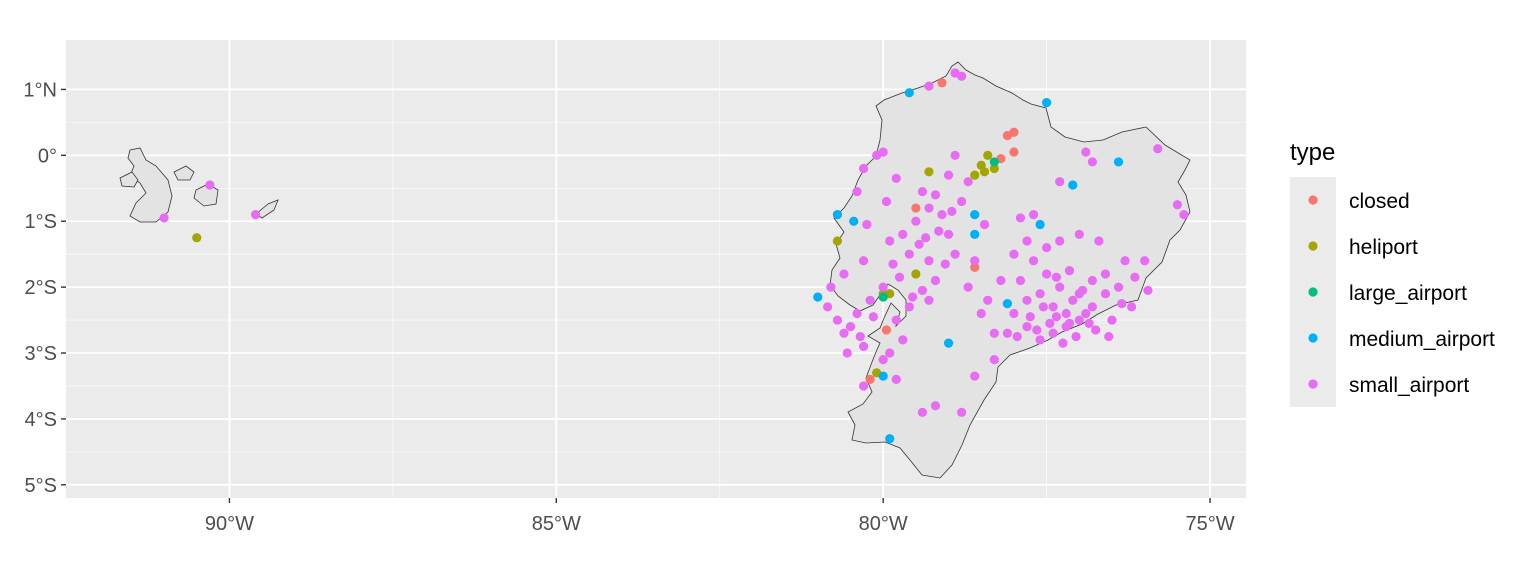 This screenshot has width=1536, height=576. Describe the element at coordinates (1313, 338) in the screenshot. I see `legend-key-medium-airport` at that location.